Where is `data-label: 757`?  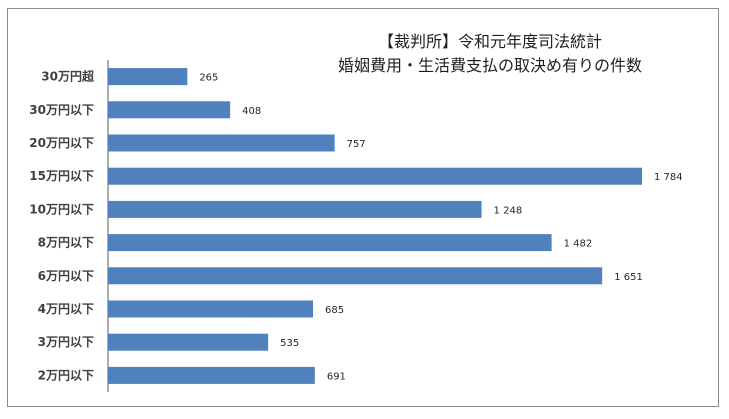
data-label: 757 is located at coordinates (356, 144).